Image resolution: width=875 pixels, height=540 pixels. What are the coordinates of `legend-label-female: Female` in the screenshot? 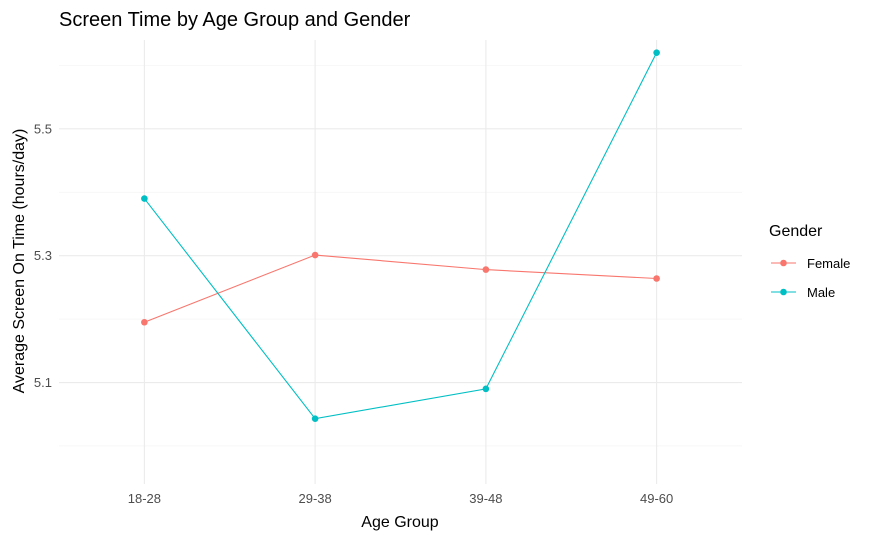 It's located at (828, 263).